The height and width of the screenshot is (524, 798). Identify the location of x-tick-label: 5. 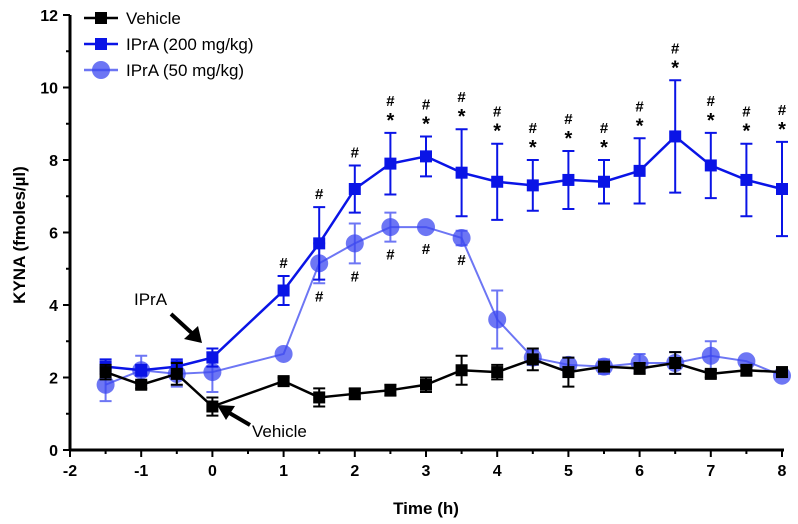
(568, 471).